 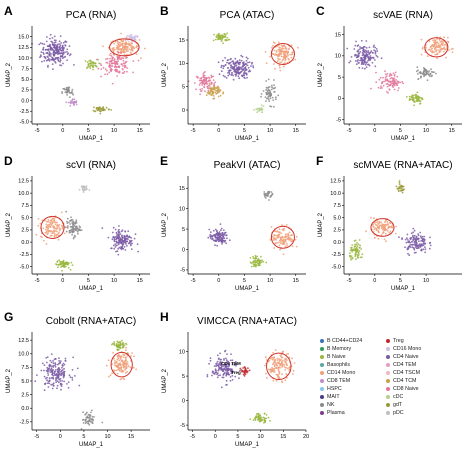 What do you see at coordinates (337, 243) in the screenshot?
I see `y-tick-label: 0.0` at bounding box center [337, 243].